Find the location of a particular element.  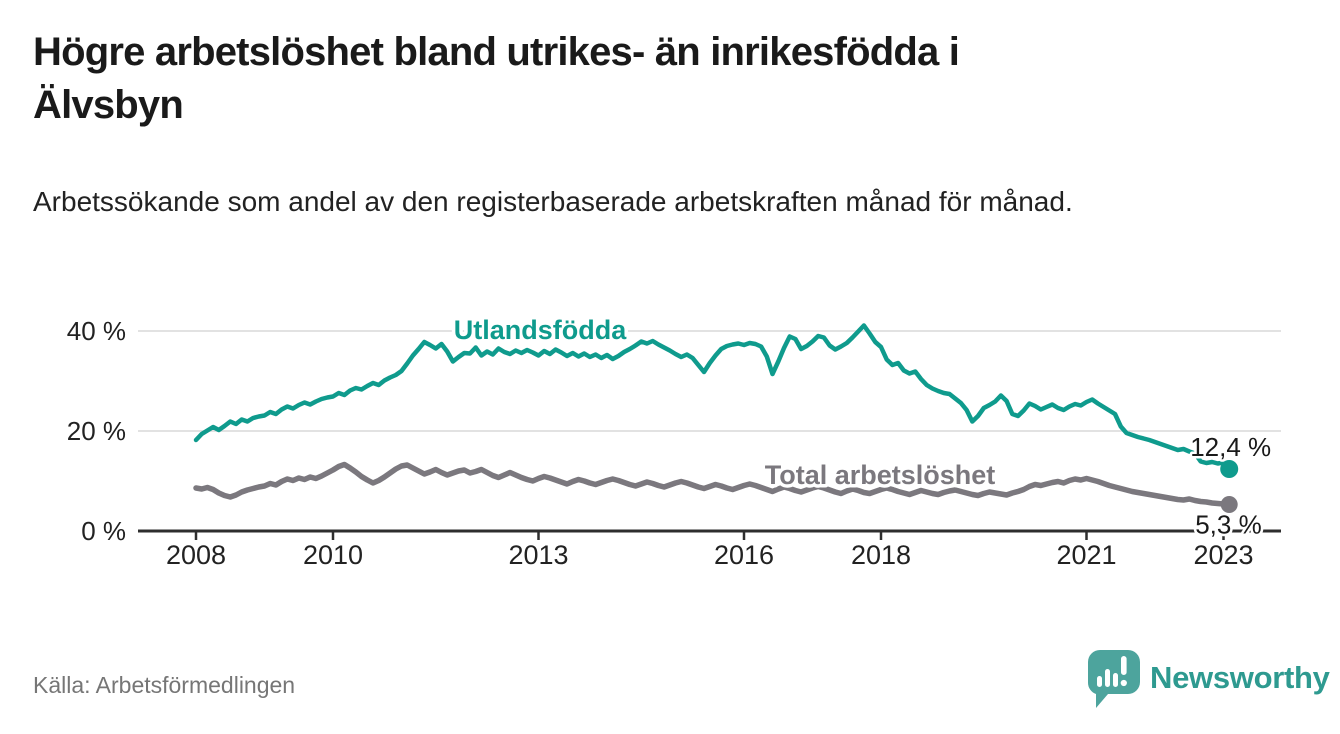

x-axis-tick-label: 2018 is located at coordinates (881, 555).